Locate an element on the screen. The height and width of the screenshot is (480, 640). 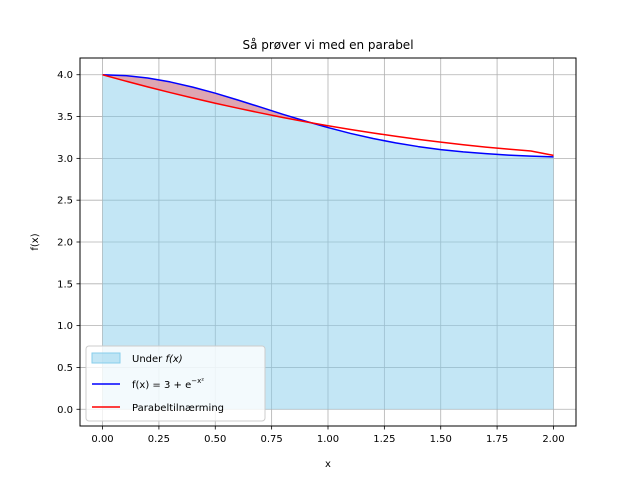
legend-label-parabel: Parabeltilnærming is located at coordinates (178, 408).